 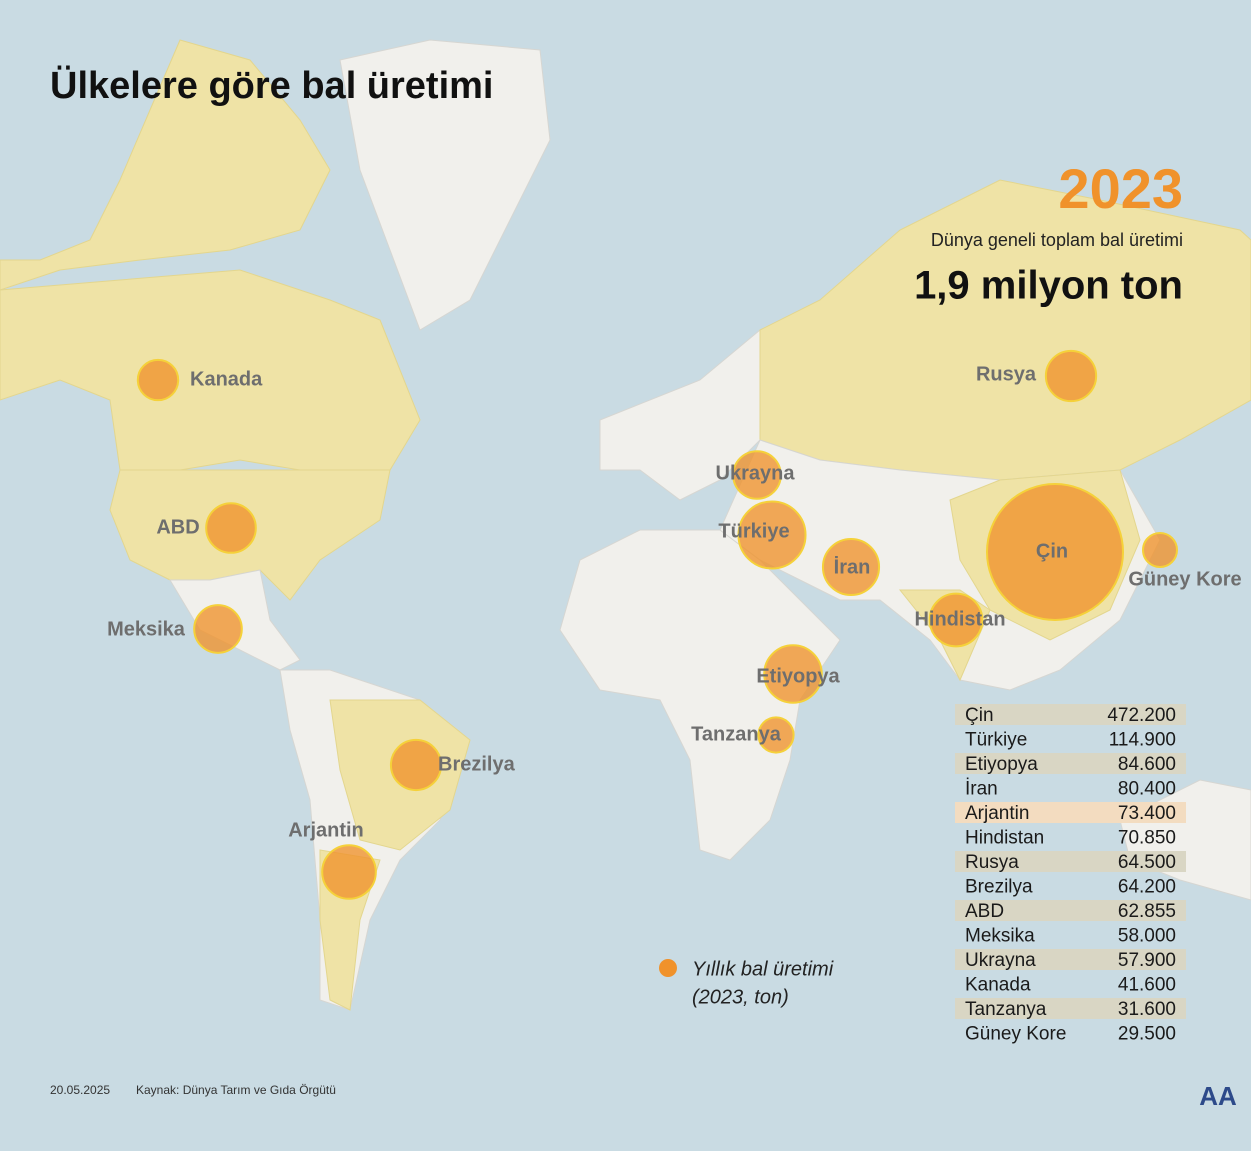 What do you see at coordinates (1218, 1096) in the screenshot?
I see `logo: AA` at bounding box center [1218, 1096].